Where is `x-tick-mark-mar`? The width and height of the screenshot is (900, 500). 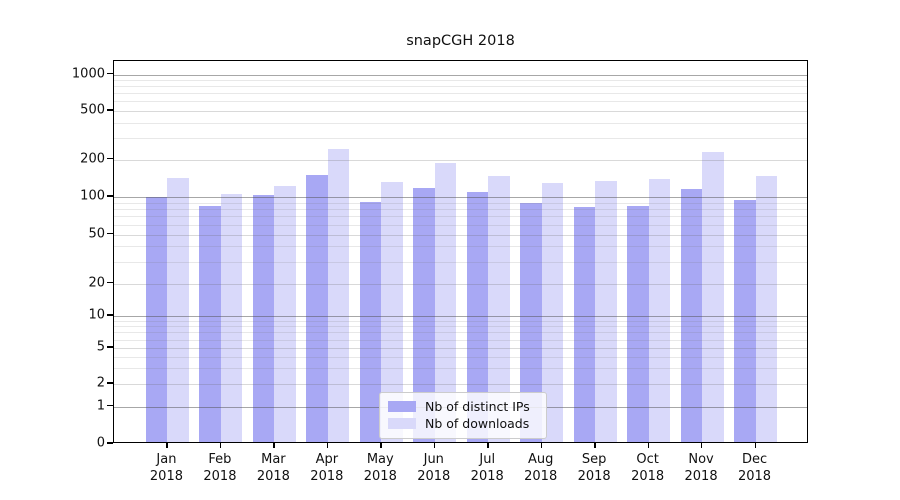 x-tick-mark-mar is located at coordinates (274, 445).